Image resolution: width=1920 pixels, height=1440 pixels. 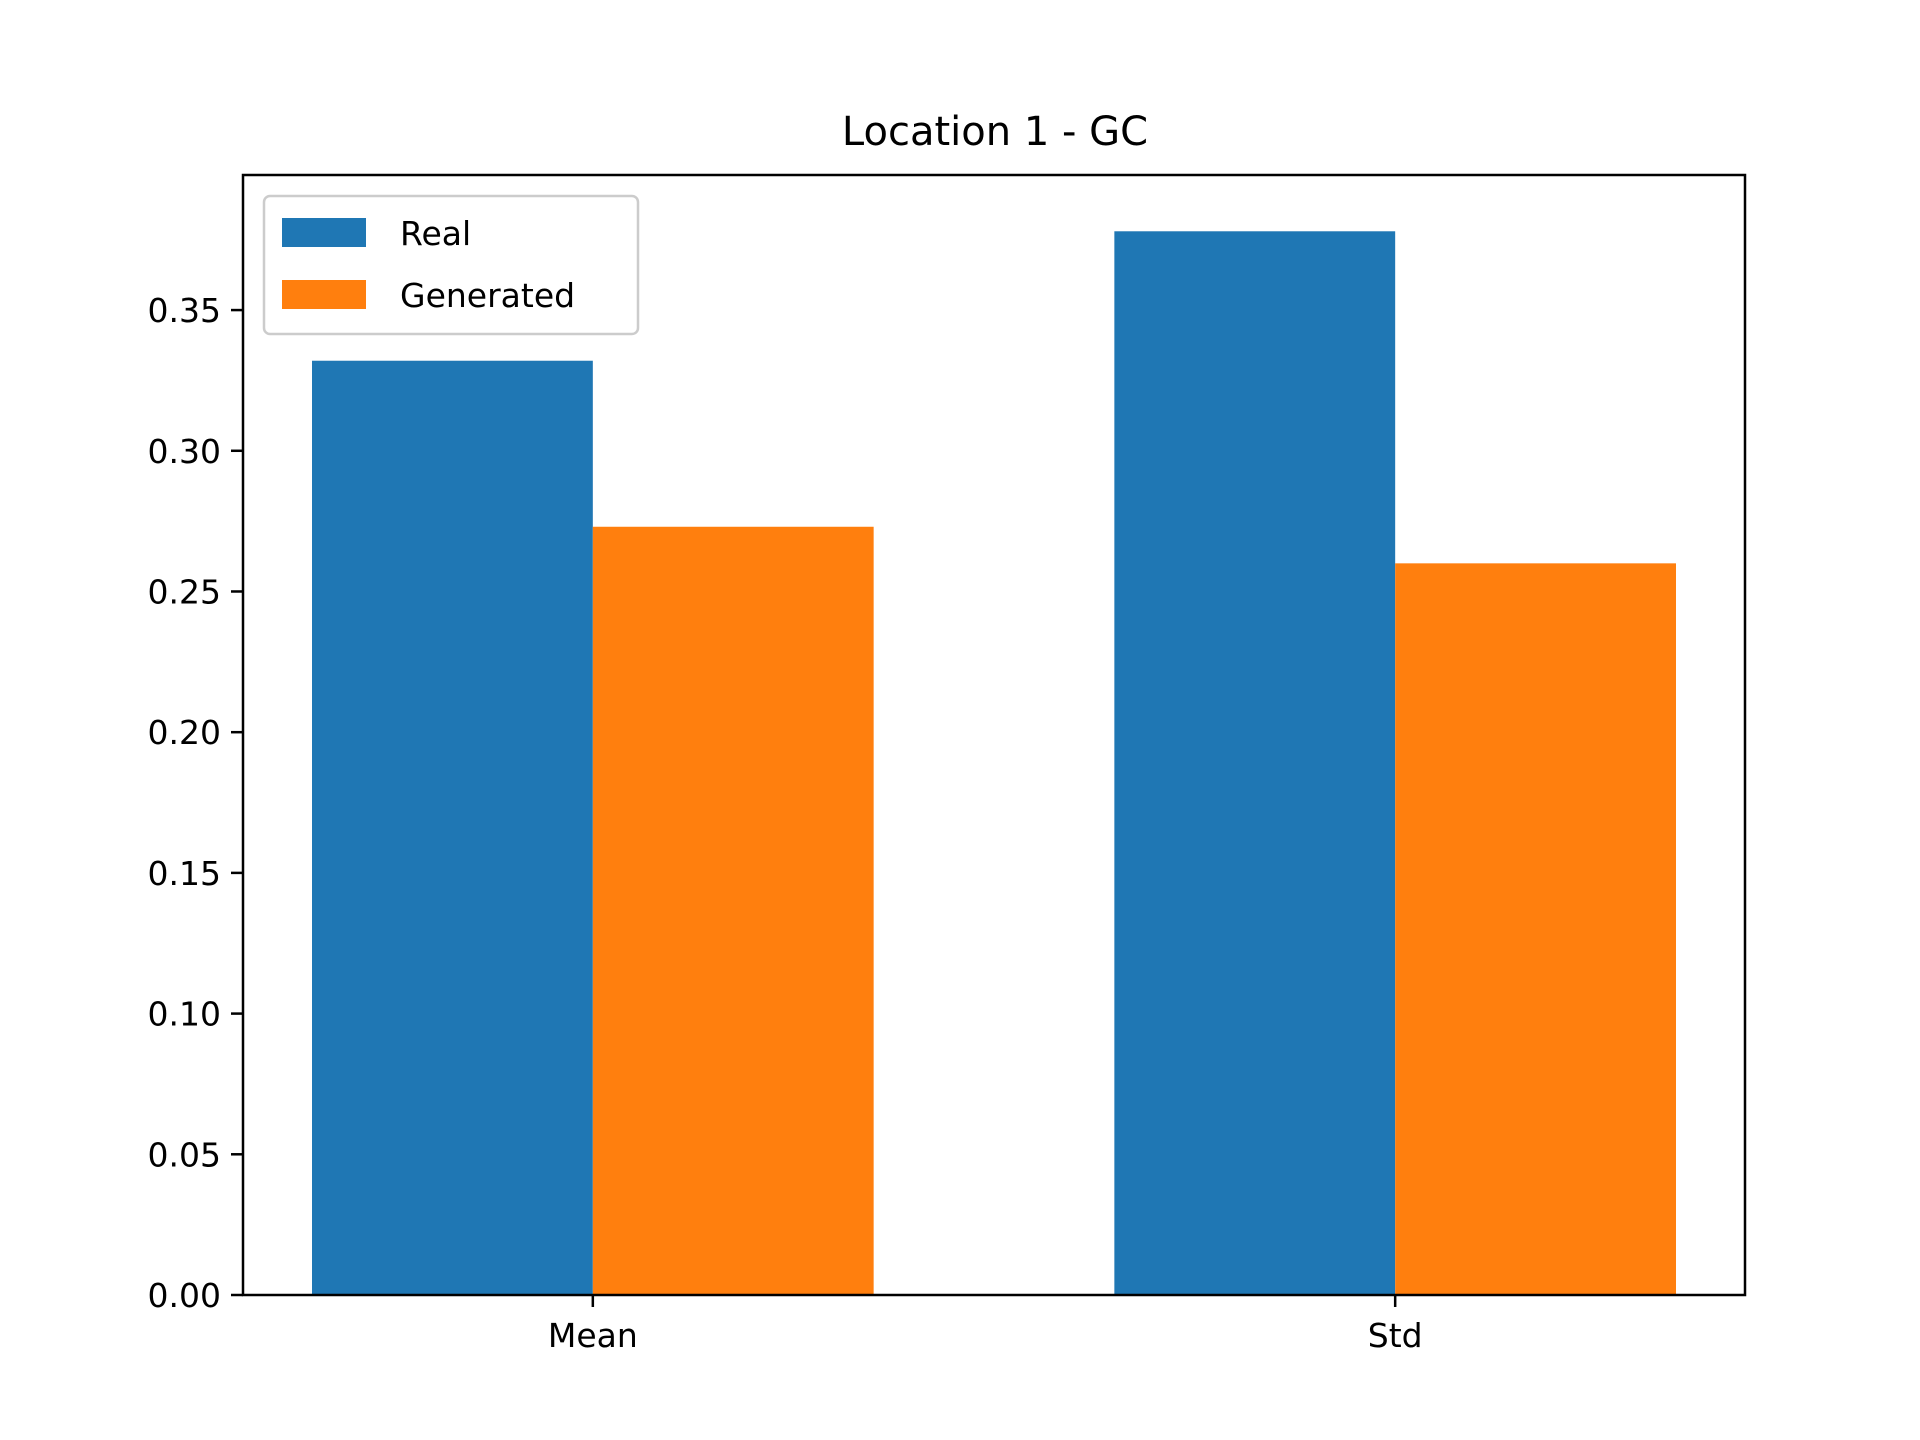 I want to click on y-tick-label: 0.05, so click(x=184, y=1154).